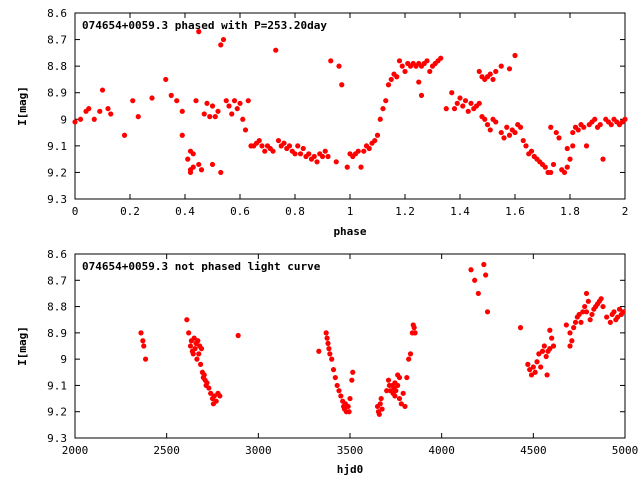 This screenshot has height=480, width=640. I want to click on y-tick-label: 8.7, so click(57, 40).